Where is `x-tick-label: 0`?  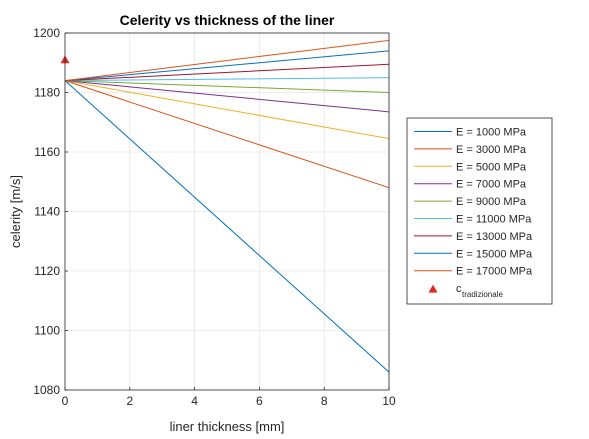 x-tick-label: 0 is located at coordinates (65, 401).